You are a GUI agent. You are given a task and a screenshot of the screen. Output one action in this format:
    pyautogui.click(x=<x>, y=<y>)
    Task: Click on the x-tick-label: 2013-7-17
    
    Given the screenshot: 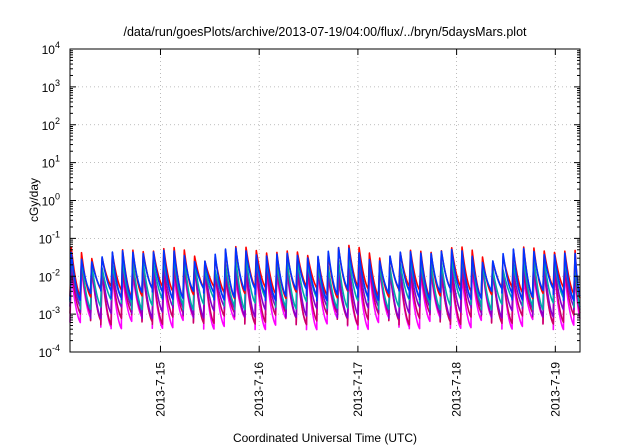 What is the action you would take?
    pyautogui.click(x=358, y=389)
    